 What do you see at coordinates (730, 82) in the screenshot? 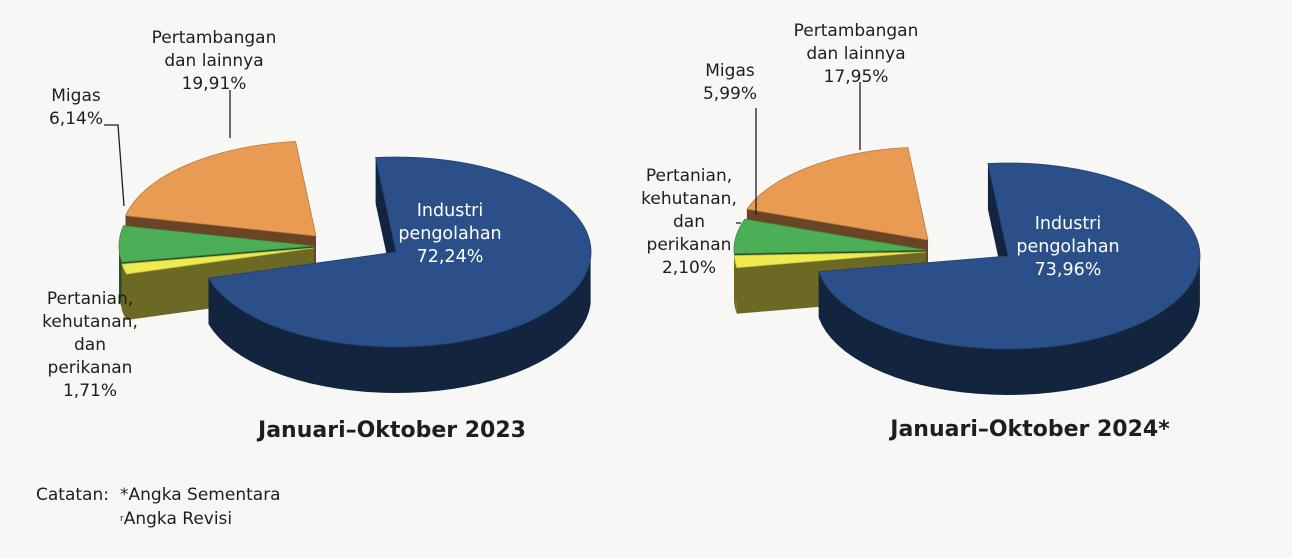
I see `label-migas-2024: Migas 5,99%` at bounding box center [730, 82].